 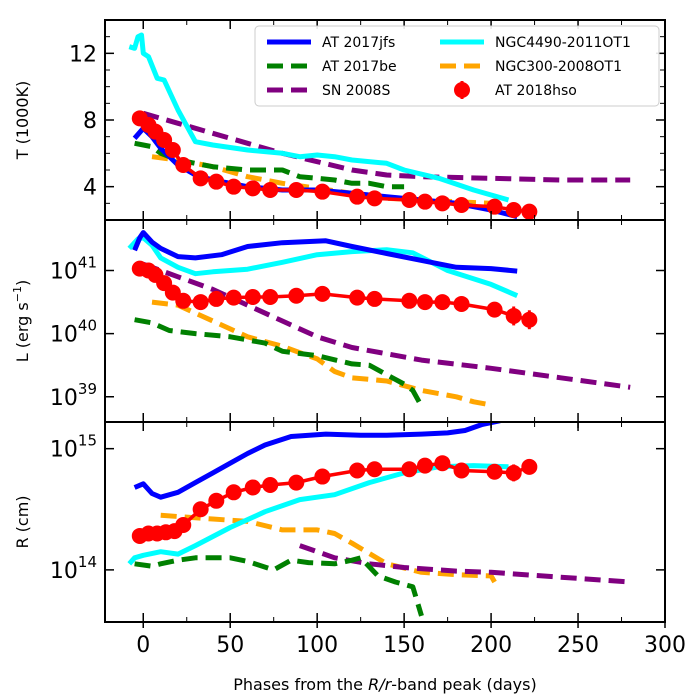 I want to click on legend-label: SN 2008S, so click(x=356, y=91).